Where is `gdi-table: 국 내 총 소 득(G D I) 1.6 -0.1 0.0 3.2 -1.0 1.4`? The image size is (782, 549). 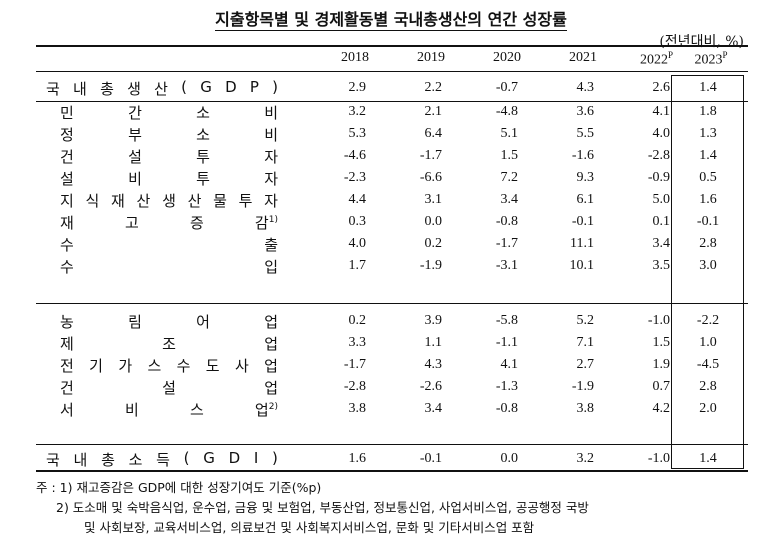 gdi-table: 국 내 총 소 득(G D I) 1.6 -0.1 0.0 3.2 -1.0 1.4 is located at coordinates (391, 459).